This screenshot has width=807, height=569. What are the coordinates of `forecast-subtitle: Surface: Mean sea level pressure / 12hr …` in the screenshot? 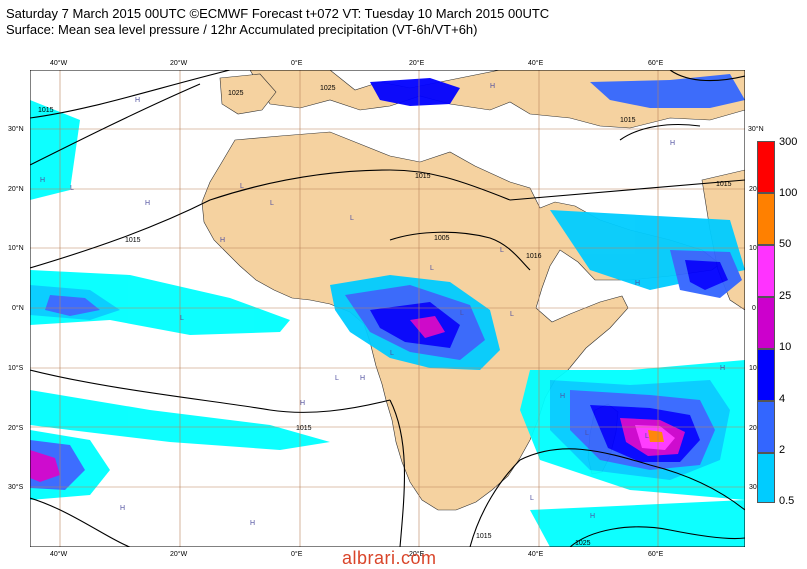 It's located at (242, 29).